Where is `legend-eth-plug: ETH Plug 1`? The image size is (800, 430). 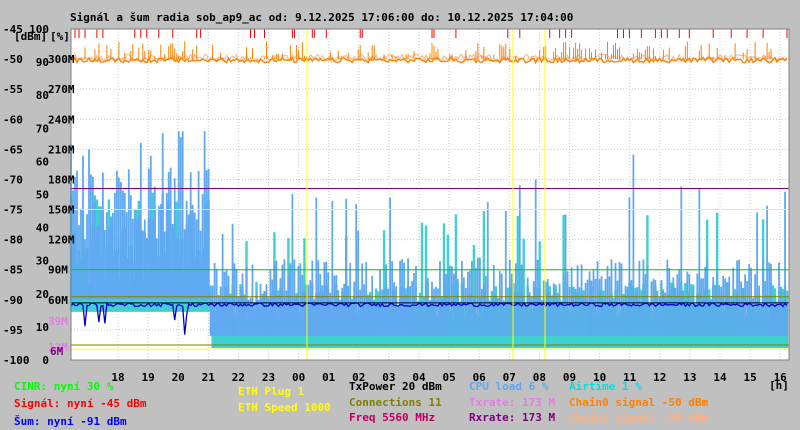 legend-eth-plug: ETH Plug 1 is located at coordinates (271, 391).